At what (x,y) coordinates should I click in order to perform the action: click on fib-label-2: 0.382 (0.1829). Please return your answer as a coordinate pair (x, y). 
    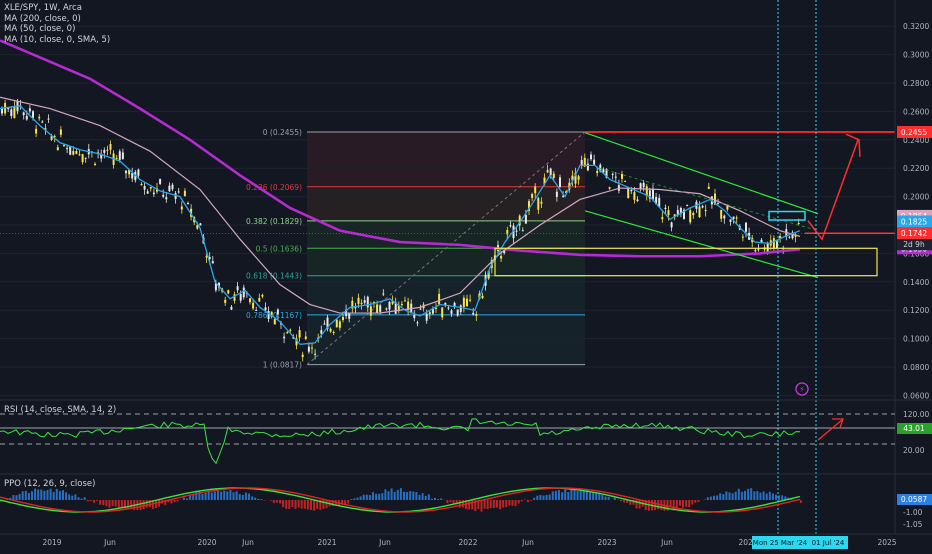
    Looking at the image, I should click on (274, 221).